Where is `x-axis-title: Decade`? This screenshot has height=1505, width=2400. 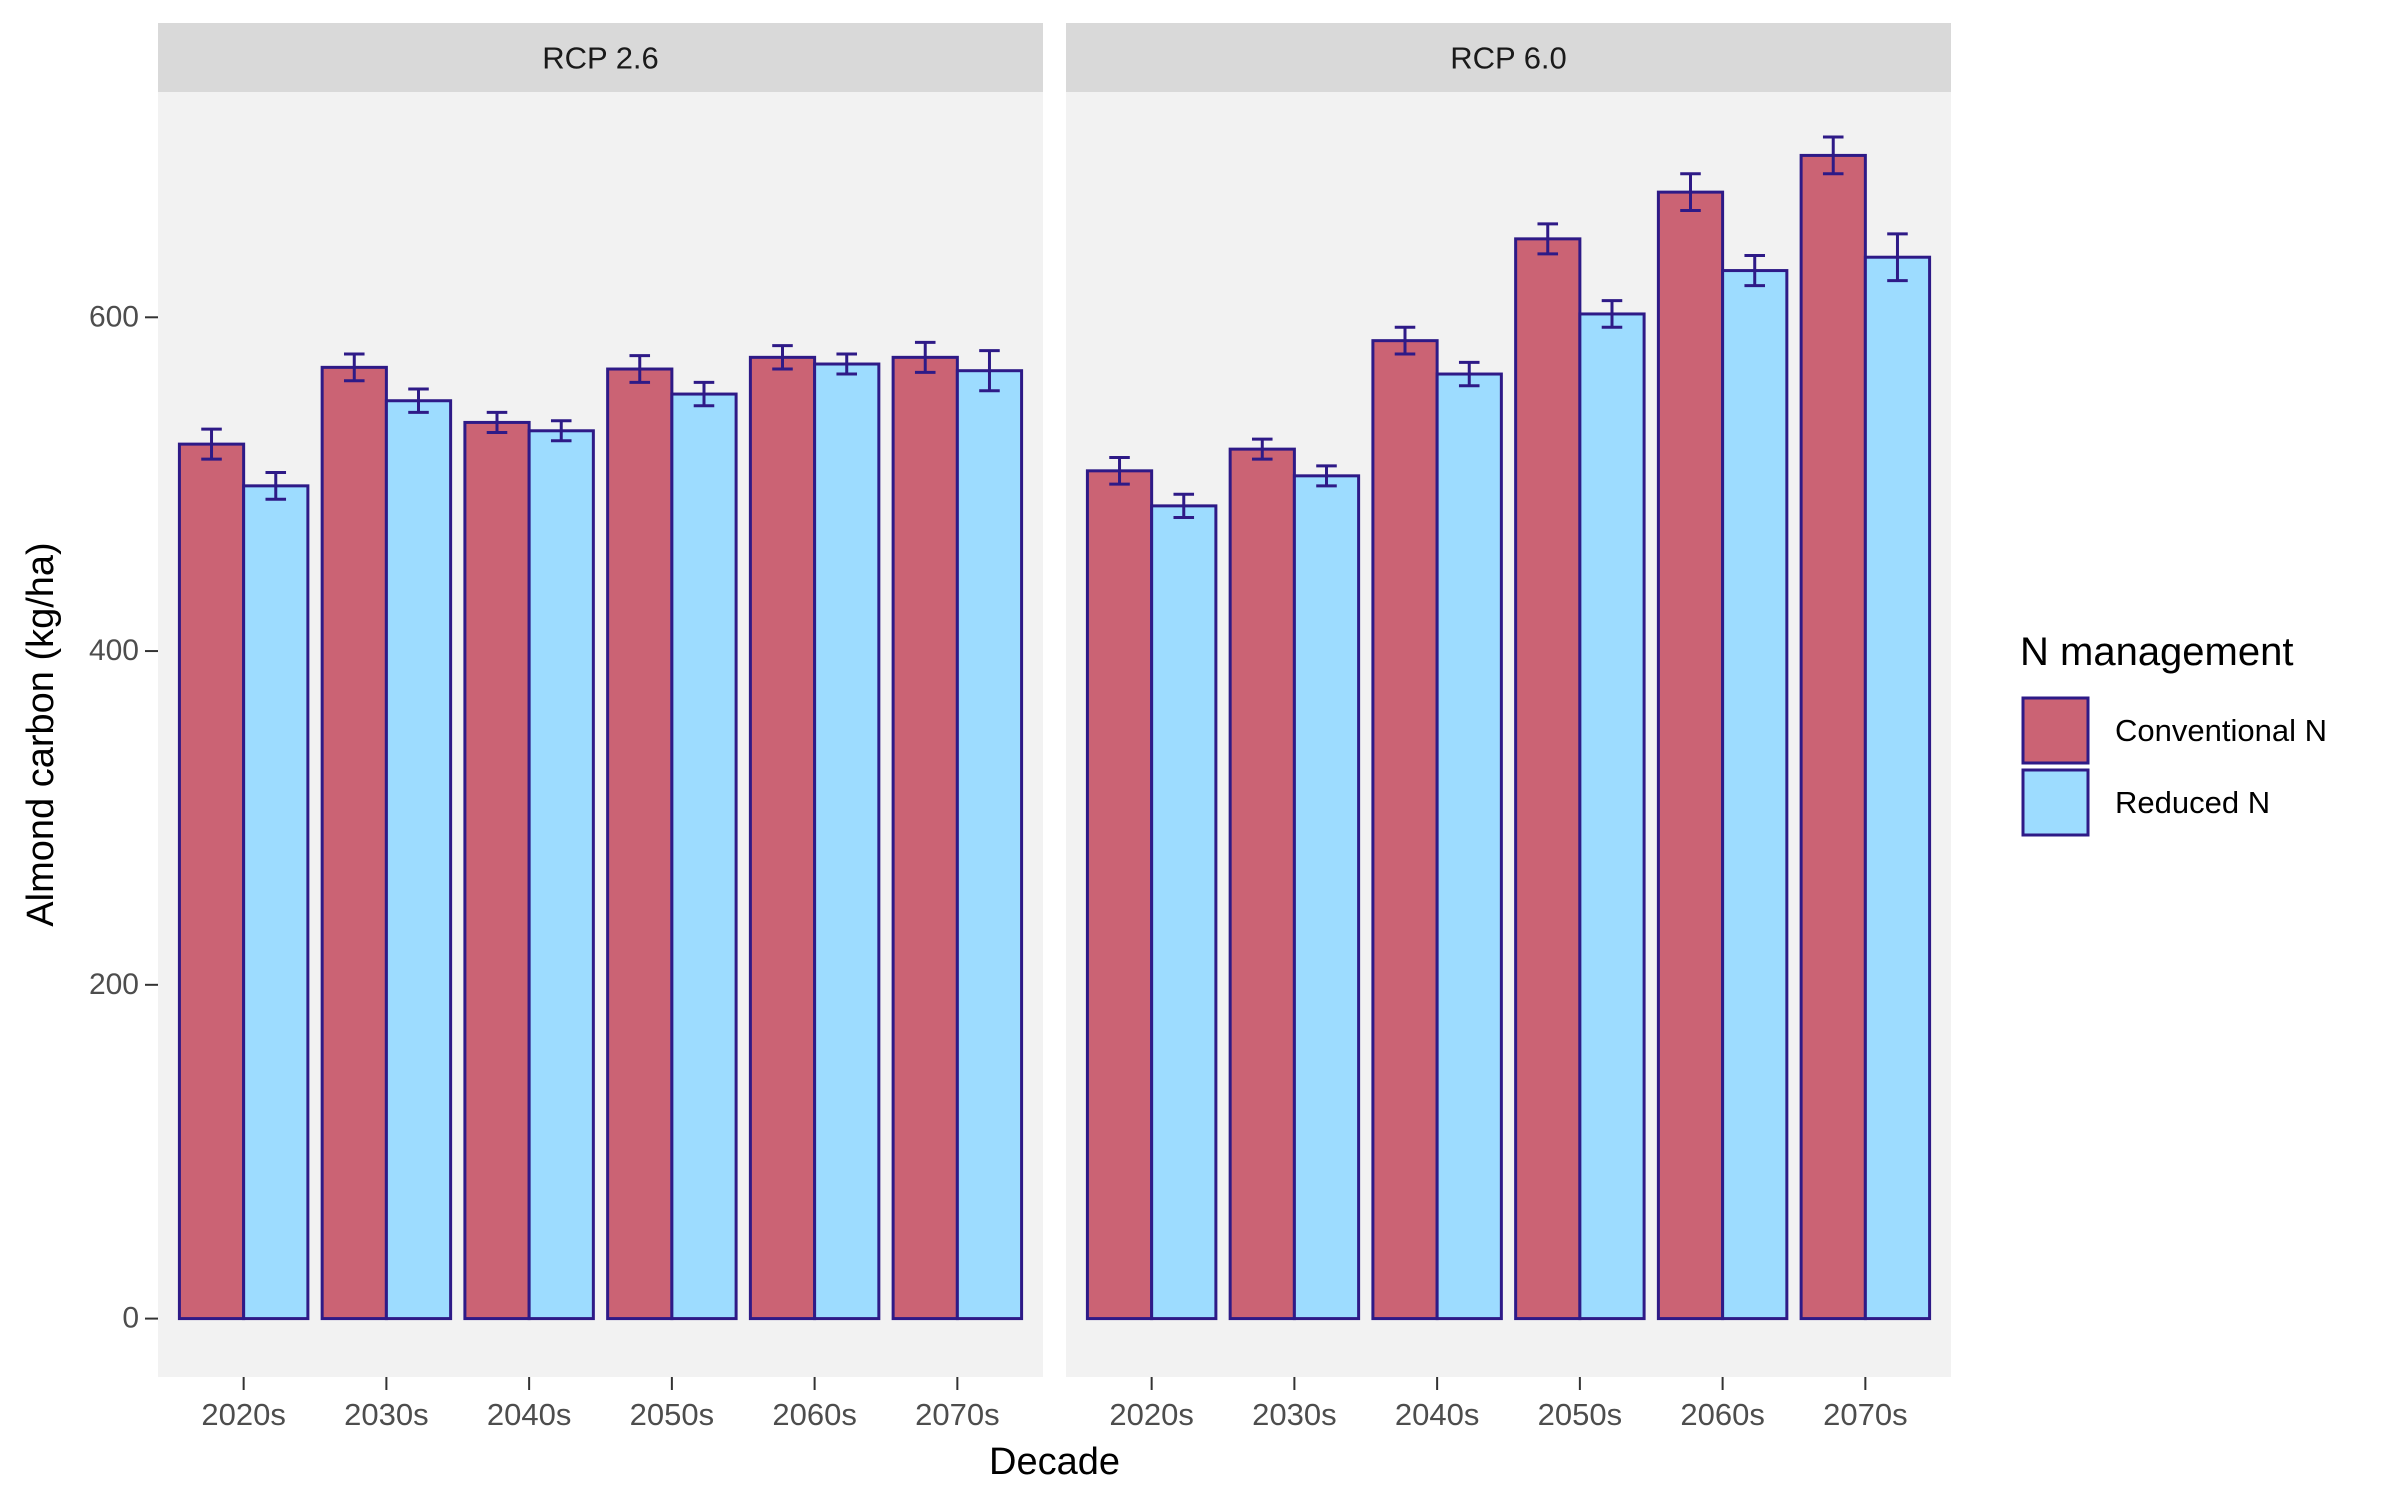
x-axis-title: Decade is located at coordinates (1054, 1462).